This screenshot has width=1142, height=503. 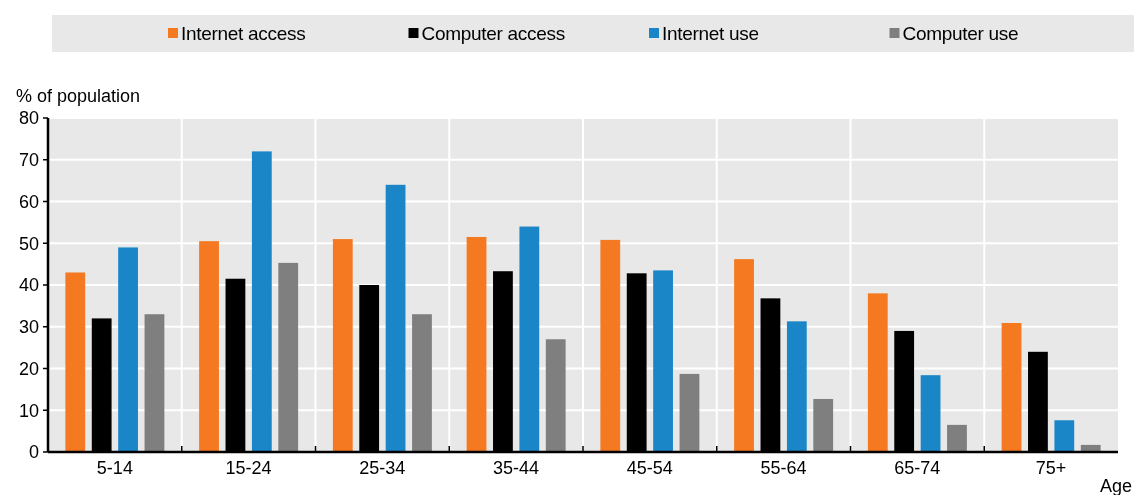 What do you see at coordinates (28, 410) in the screenshot?
I see `y-tick-label: 10` at bounding box center [28, 410].